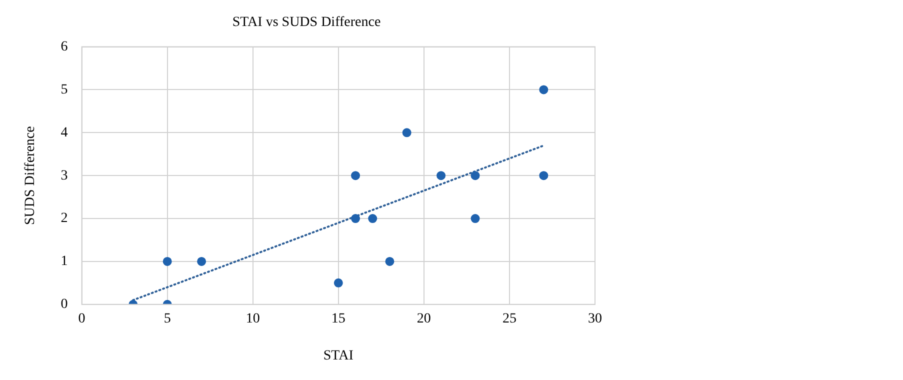 The width and height of the screenshot is (903, 380). I want to click on chart-title: STAI vs SUDS Difference, so click(306, 22).